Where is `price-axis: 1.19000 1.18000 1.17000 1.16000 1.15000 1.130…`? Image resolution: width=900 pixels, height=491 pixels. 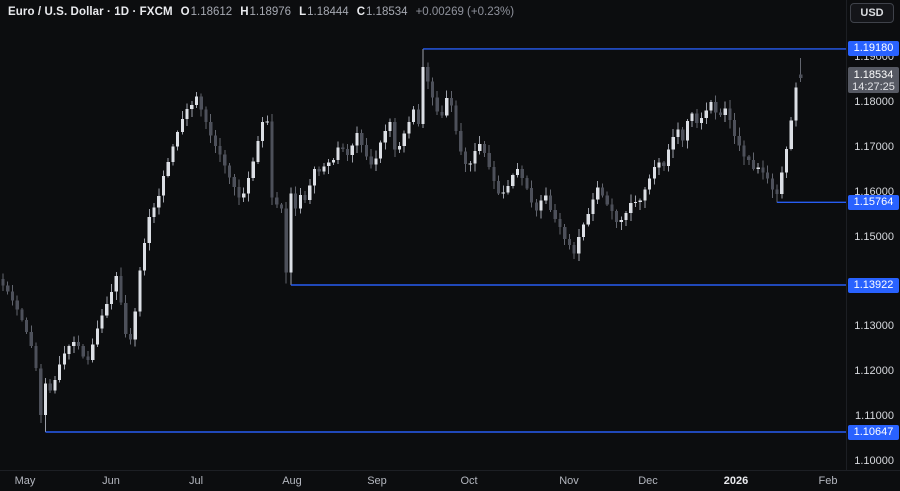
price-axis: 1.19000 1.18000 1.17000 1.16000 1.15000 1.130… is located at coordinates (873, 235).